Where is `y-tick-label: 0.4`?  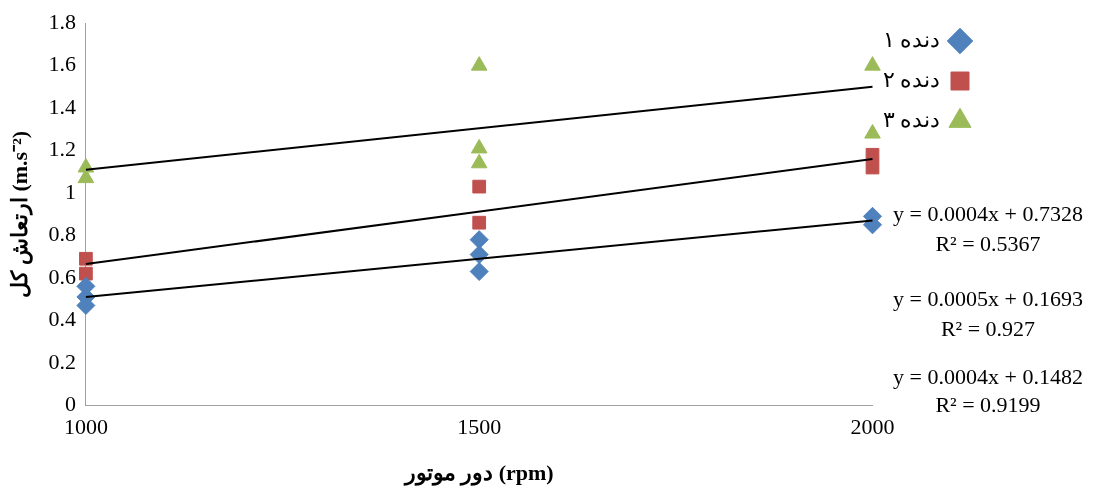
y-tick-label: 0.4 is located at coordinates (62, 319).